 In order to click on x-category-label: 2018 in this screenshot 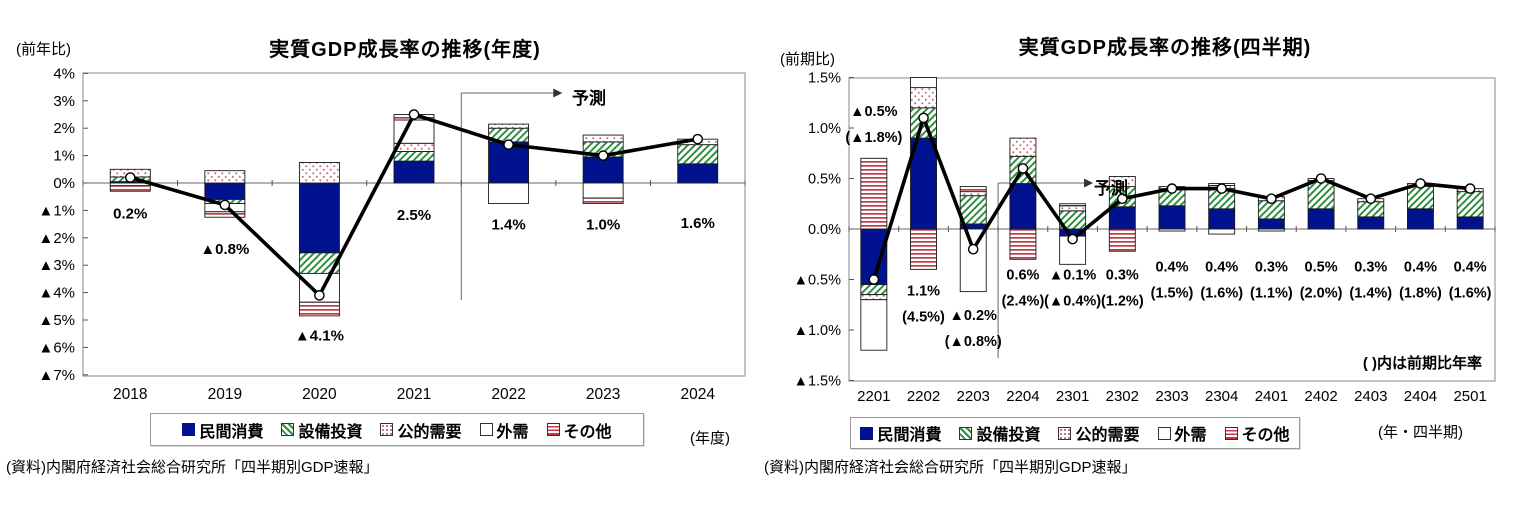, I will do `click(130, 394)`.